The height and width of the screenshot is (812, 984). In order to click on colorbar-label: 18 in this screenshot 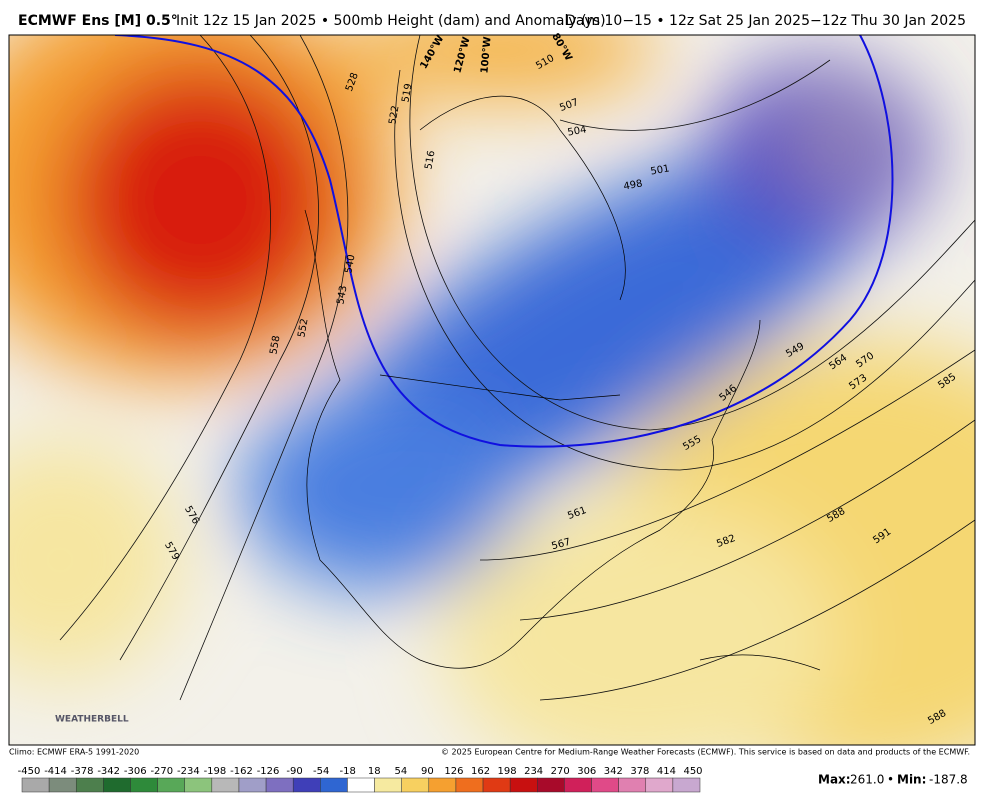, I will do `click(374, 771)`.